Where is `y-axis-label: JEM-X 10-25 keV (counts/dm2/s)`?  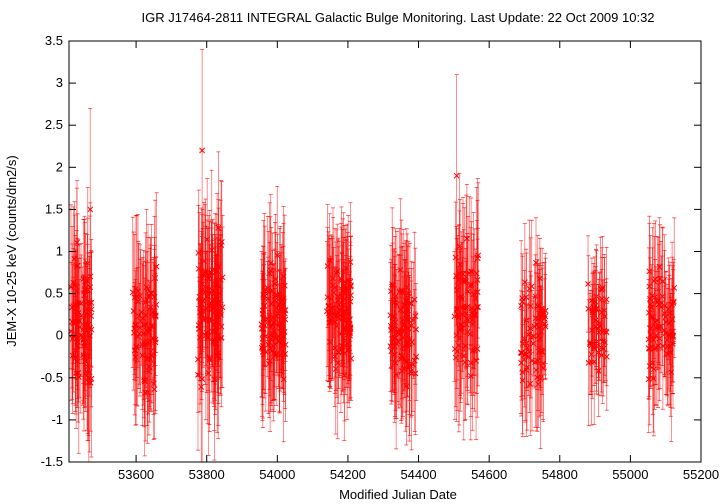 y-axis-label: JEM-X 10-25 keV (counts/dm2/s) is located at coordinates (11, 250).